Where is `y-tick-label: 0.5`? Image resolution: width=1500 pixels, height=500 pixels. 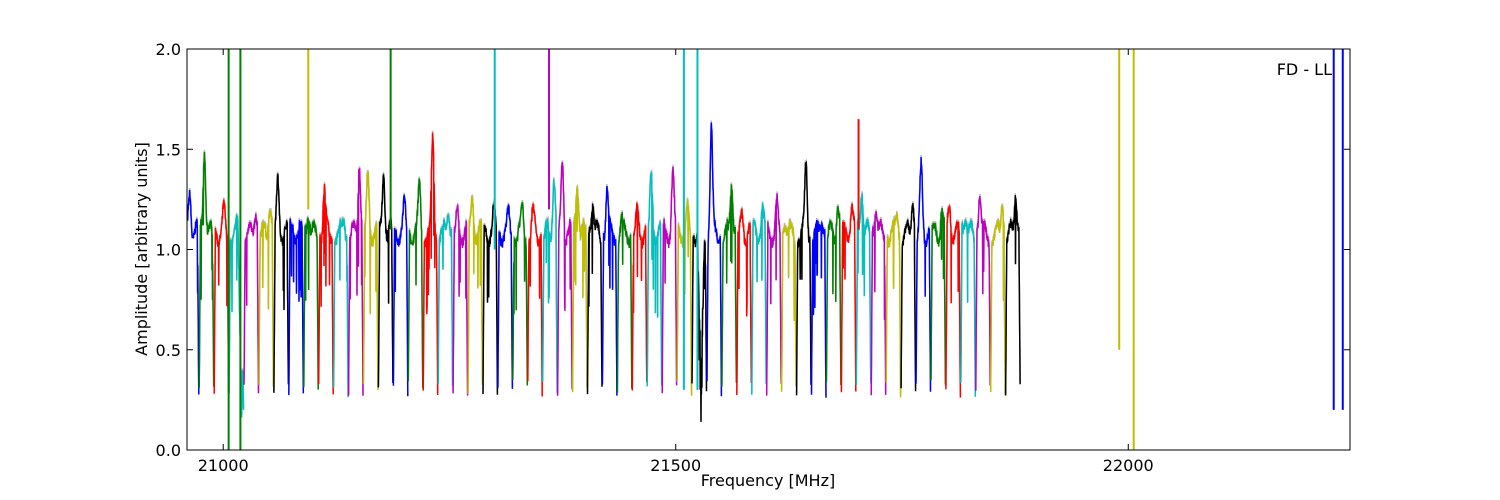 y-tick-label: 0.5 is located at coordinates (168, 350).